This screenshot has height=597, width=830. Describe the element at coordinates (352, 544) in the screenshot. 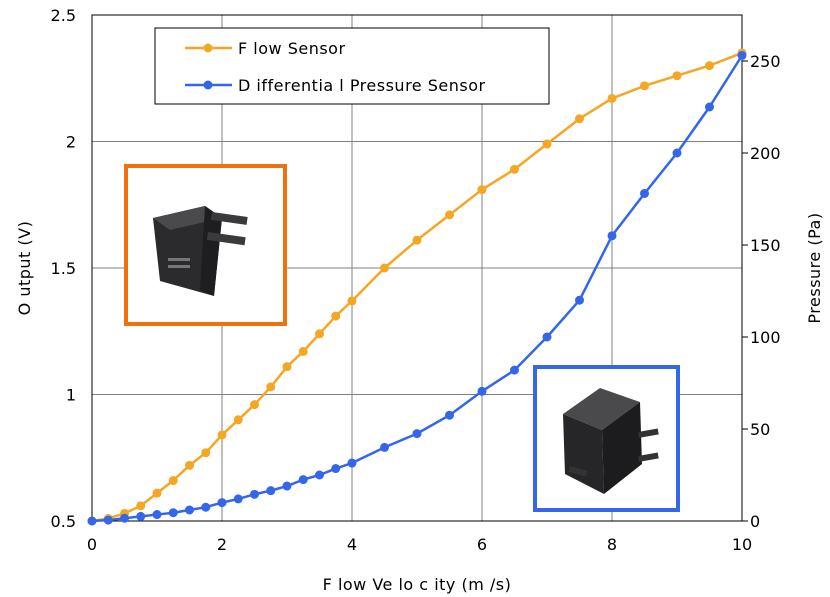

I see `x-tick-label: 4` at that location.